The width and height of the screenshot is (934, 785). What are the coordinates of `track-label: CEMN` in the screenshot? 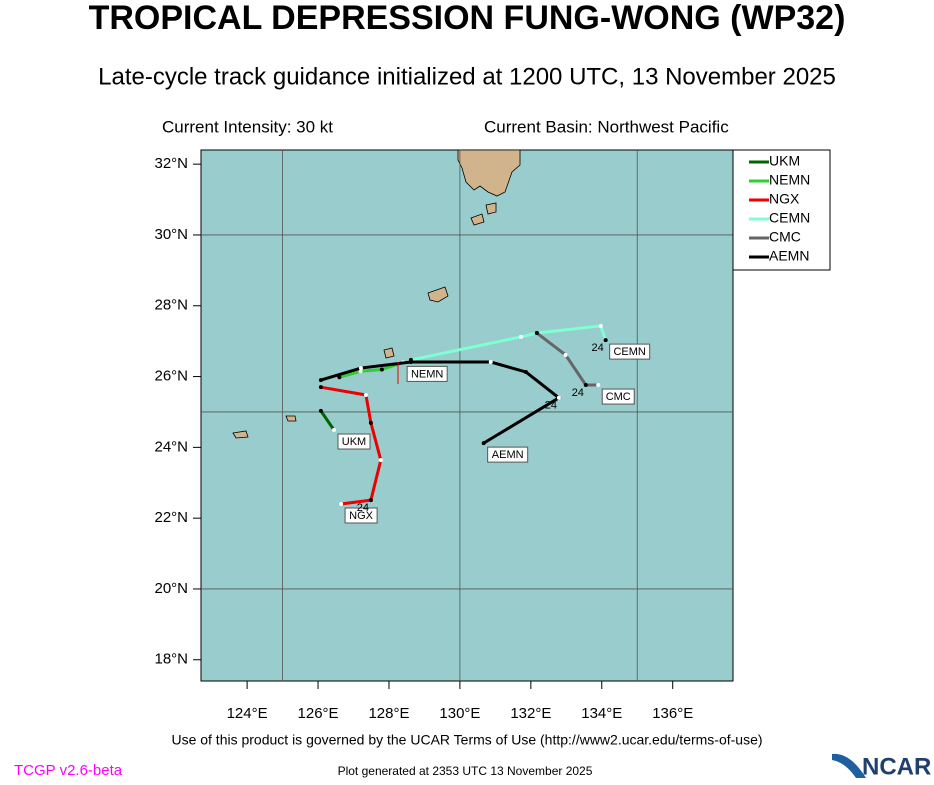 It's located at (629, 352).